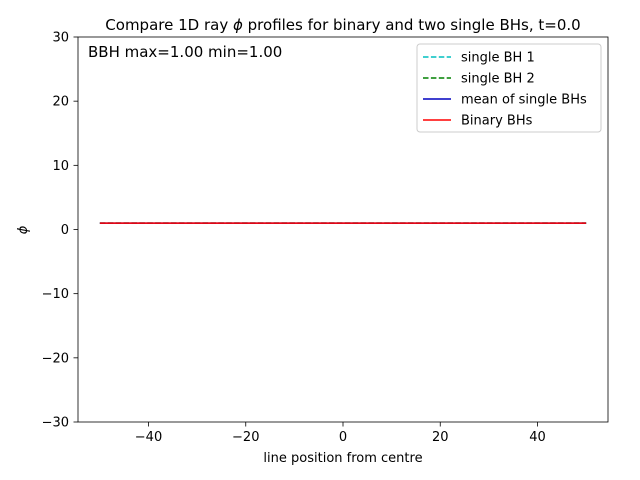 This screenshot has height=480, width=640. I want to click on legend-box, so click(509, 88).